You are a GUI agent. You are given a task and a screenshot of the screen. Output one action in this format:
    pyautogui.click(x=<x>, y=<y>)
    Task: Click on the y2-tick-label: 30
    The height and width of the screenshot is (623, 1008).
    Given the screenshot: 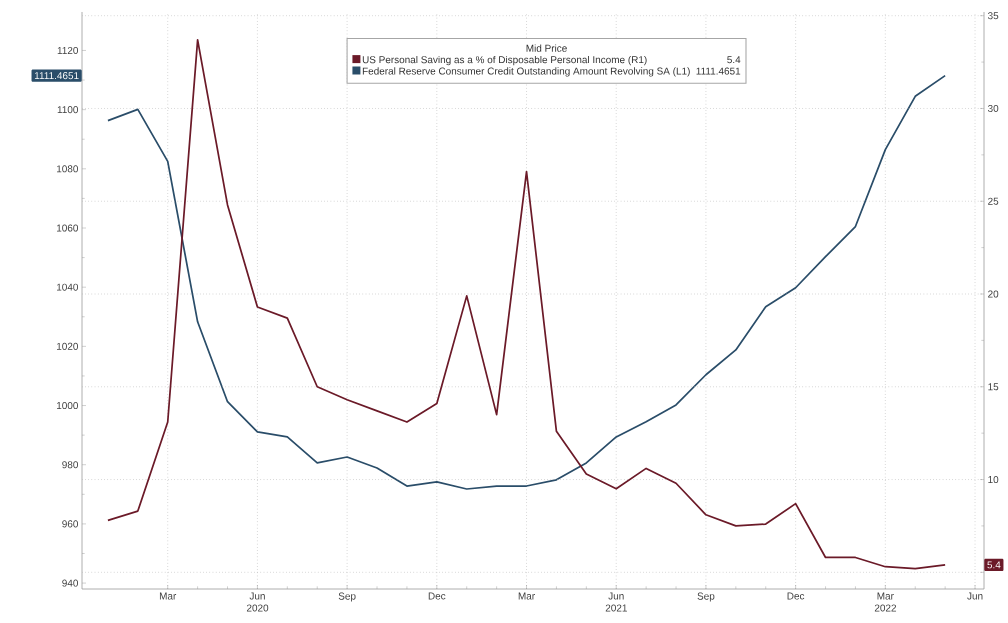 What is the action you would take?
    pyautogui.click(x=993, y=108)
    